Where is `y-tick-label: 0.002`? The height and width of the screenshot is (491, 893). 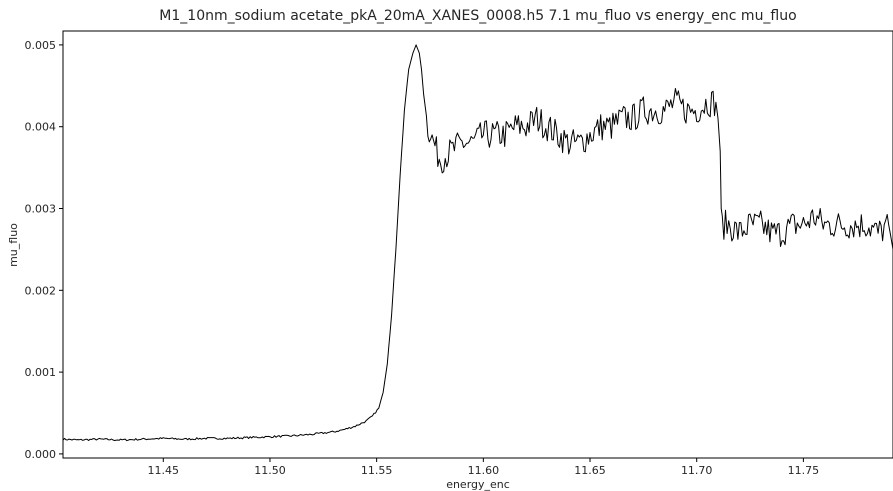
y-tick-label: 0.002 is located at coordinates (41, 290).